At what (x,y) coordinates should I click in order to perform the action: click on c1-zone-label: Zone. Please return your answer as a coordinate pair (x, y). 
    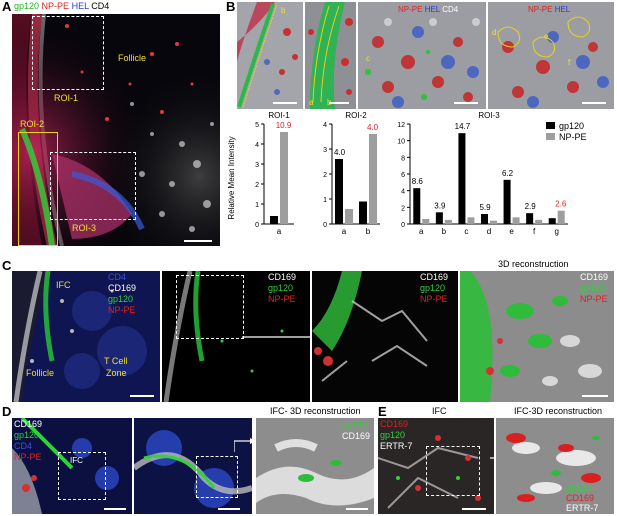
    Looking at the image, I should click on (116, 373).